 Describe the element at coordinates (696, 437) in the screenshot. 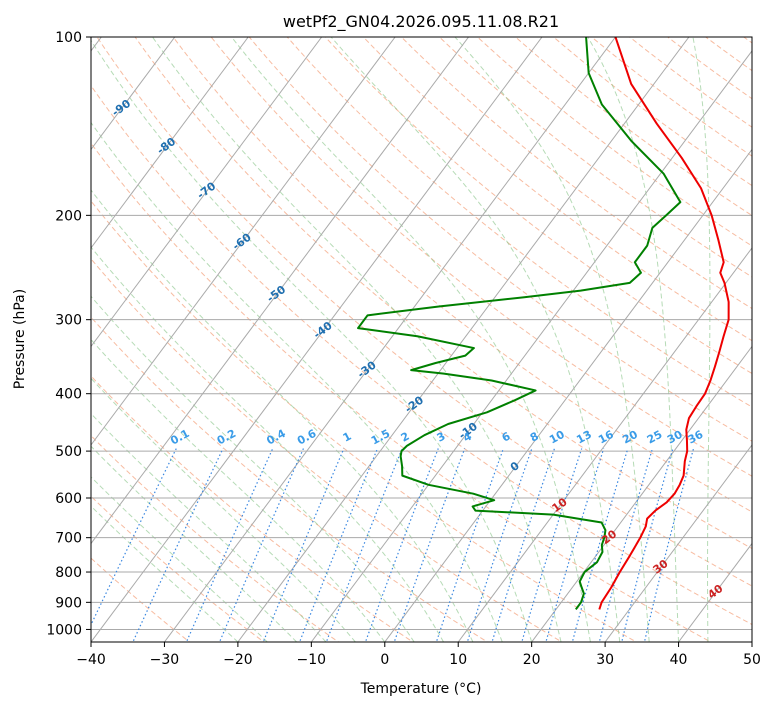

I see `mixing-ratio-label: 36` at that location.